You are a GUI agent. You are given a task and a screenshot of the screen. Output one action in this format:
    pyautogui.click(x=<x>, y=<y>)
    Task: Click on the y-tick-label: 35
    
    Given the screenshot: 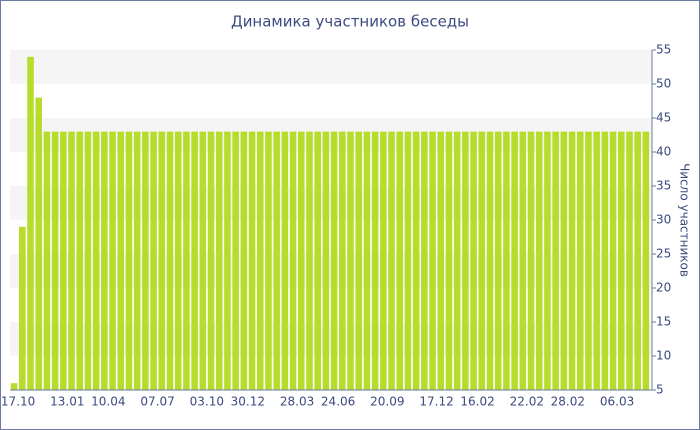 What is the action you would take?
    pyautogui.click(x=663, y=186)
    